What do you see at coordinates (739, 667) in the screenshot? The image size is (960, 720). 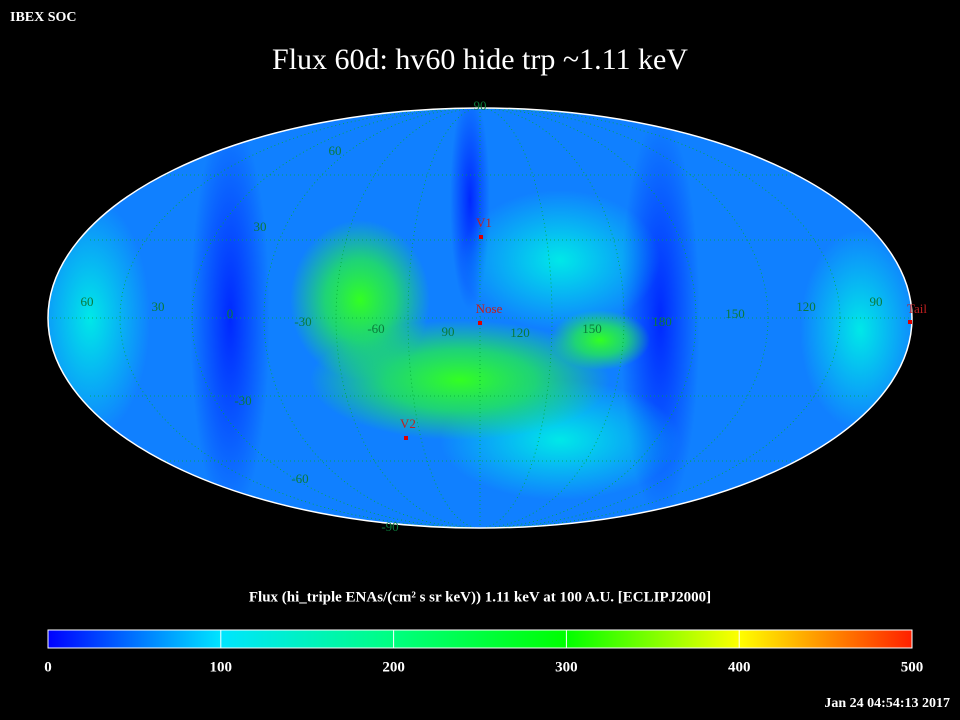 I see `colorbar-tick-label: 400` at bounding box center [739, 667].